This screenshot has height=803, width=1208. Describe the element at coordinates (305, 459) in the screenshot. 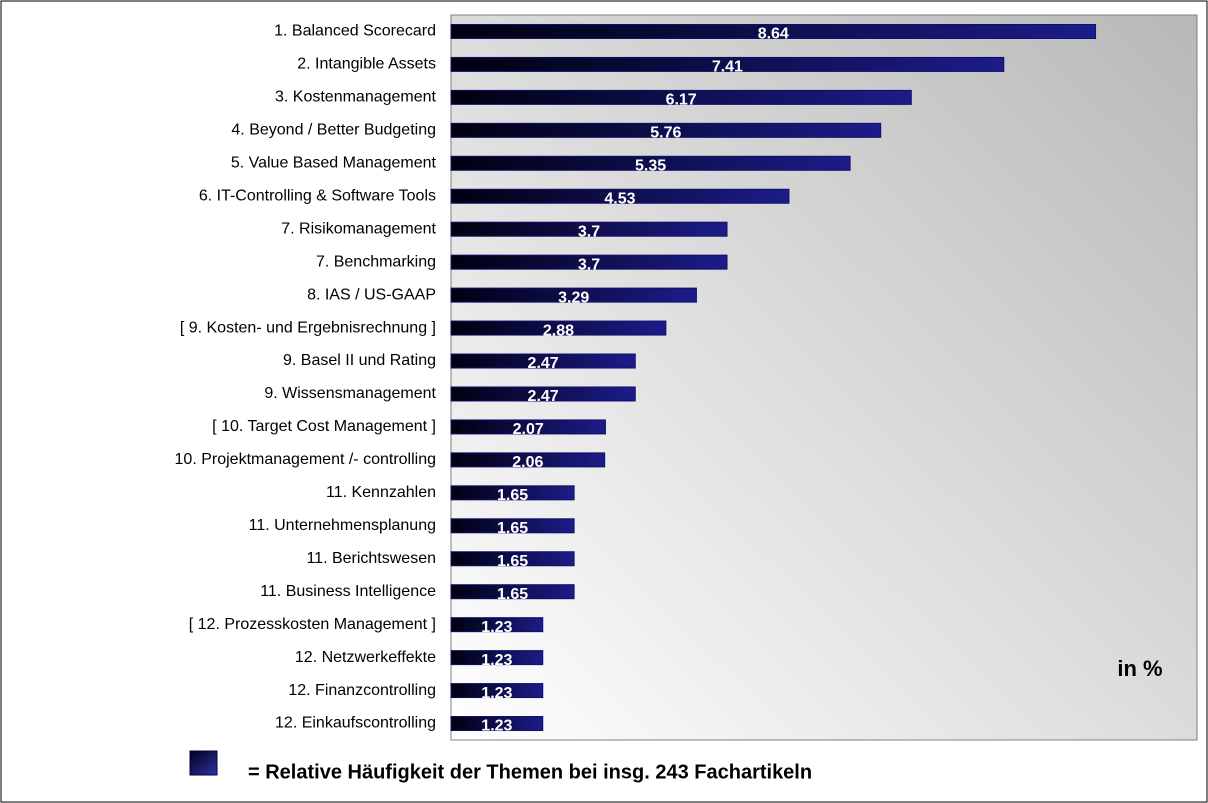

I see `y-tick-label: 10. Projektmanagement /- controlling` at that location.